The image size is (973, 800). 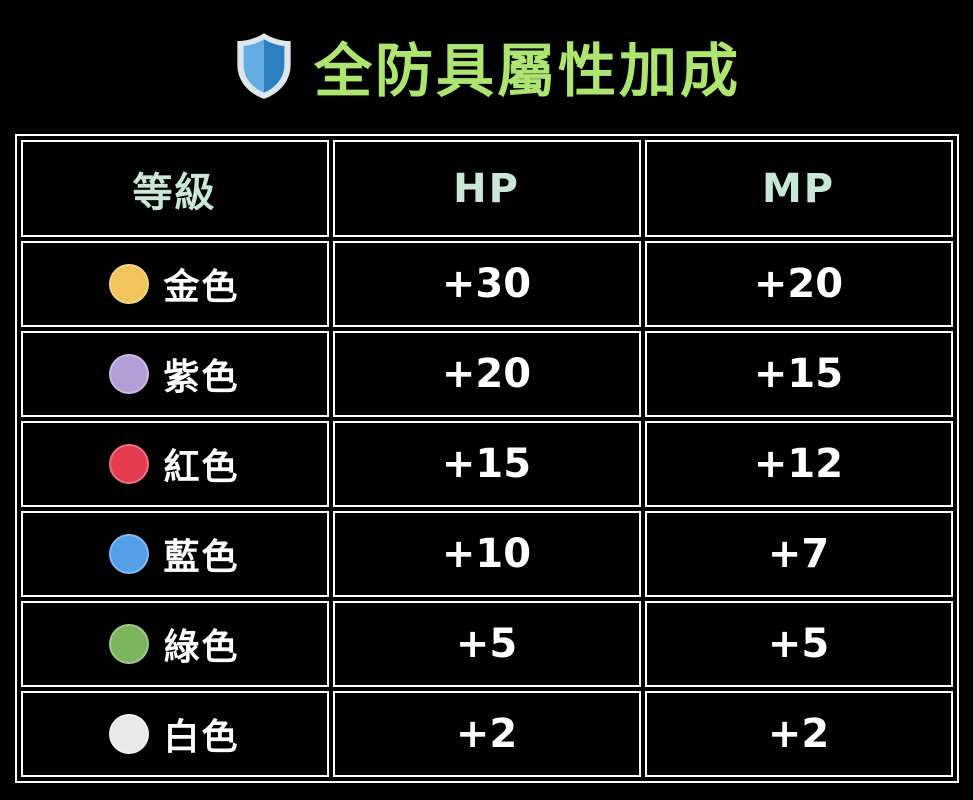 I want to click on mp-value: +2, so click(x=798, y=734).